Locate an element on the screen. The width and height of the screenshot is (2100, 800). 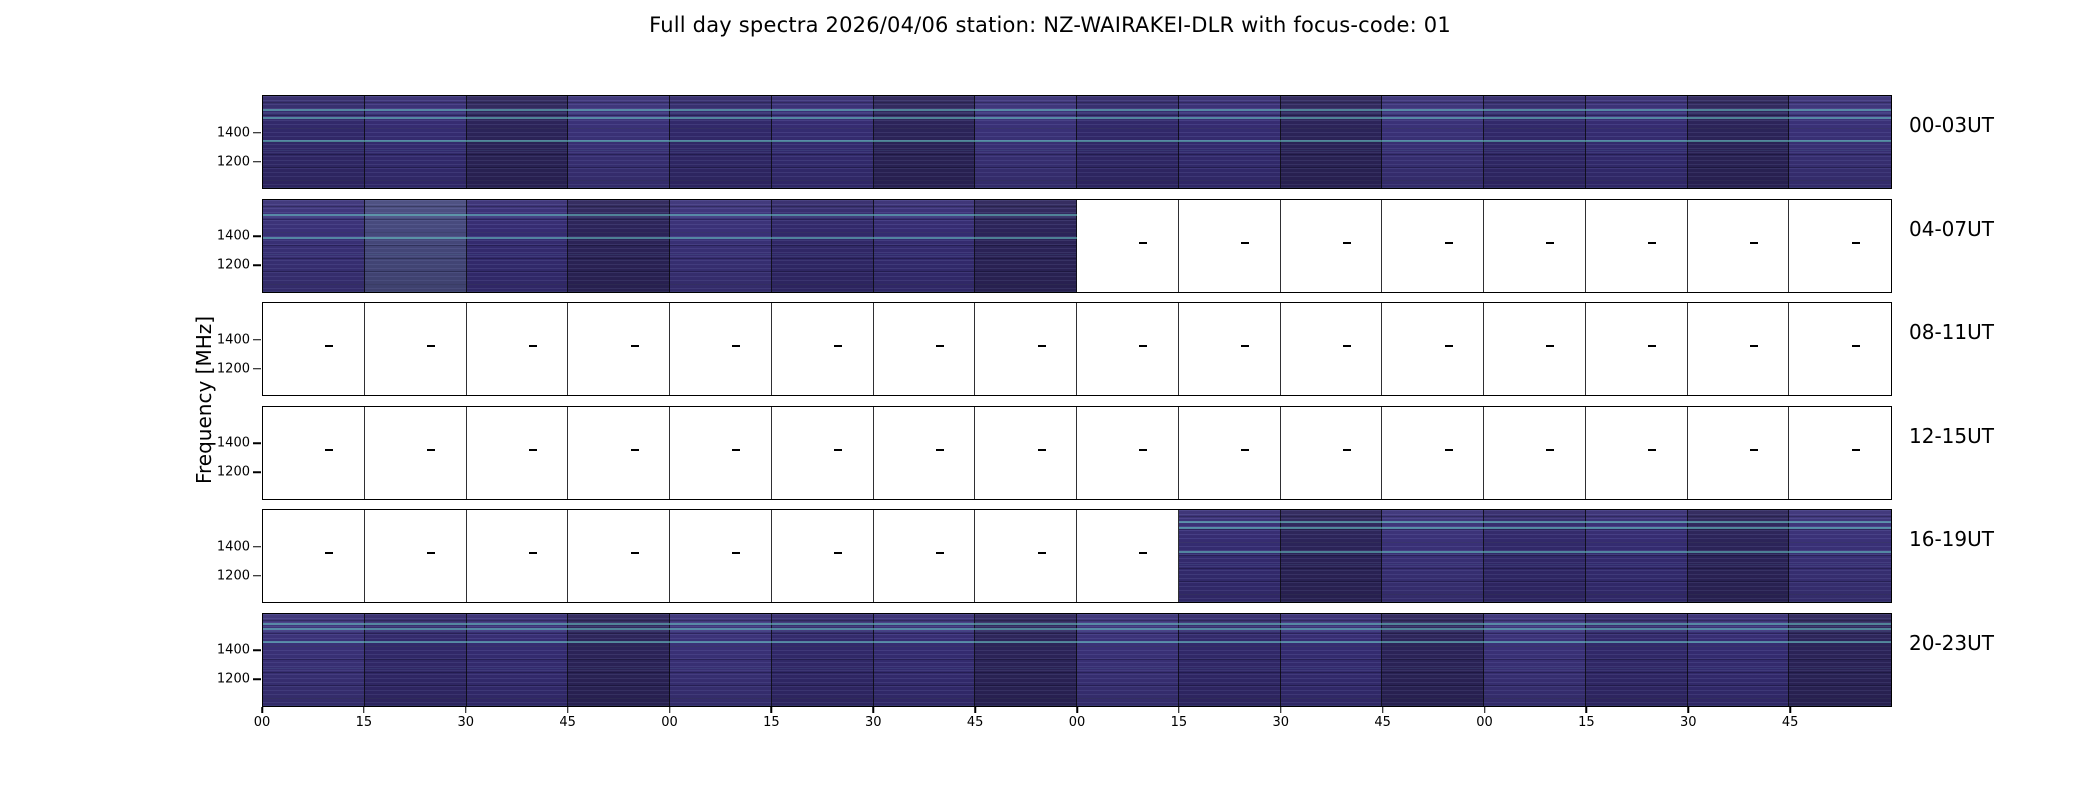
row-label-08-11ut: 08-11UT is located at coordinates (1951, 332).